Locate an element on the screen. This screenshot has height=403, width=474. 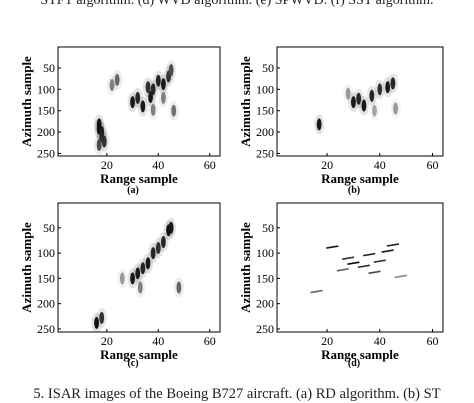
panel-label: (d) is located at coordinates (354, 363).